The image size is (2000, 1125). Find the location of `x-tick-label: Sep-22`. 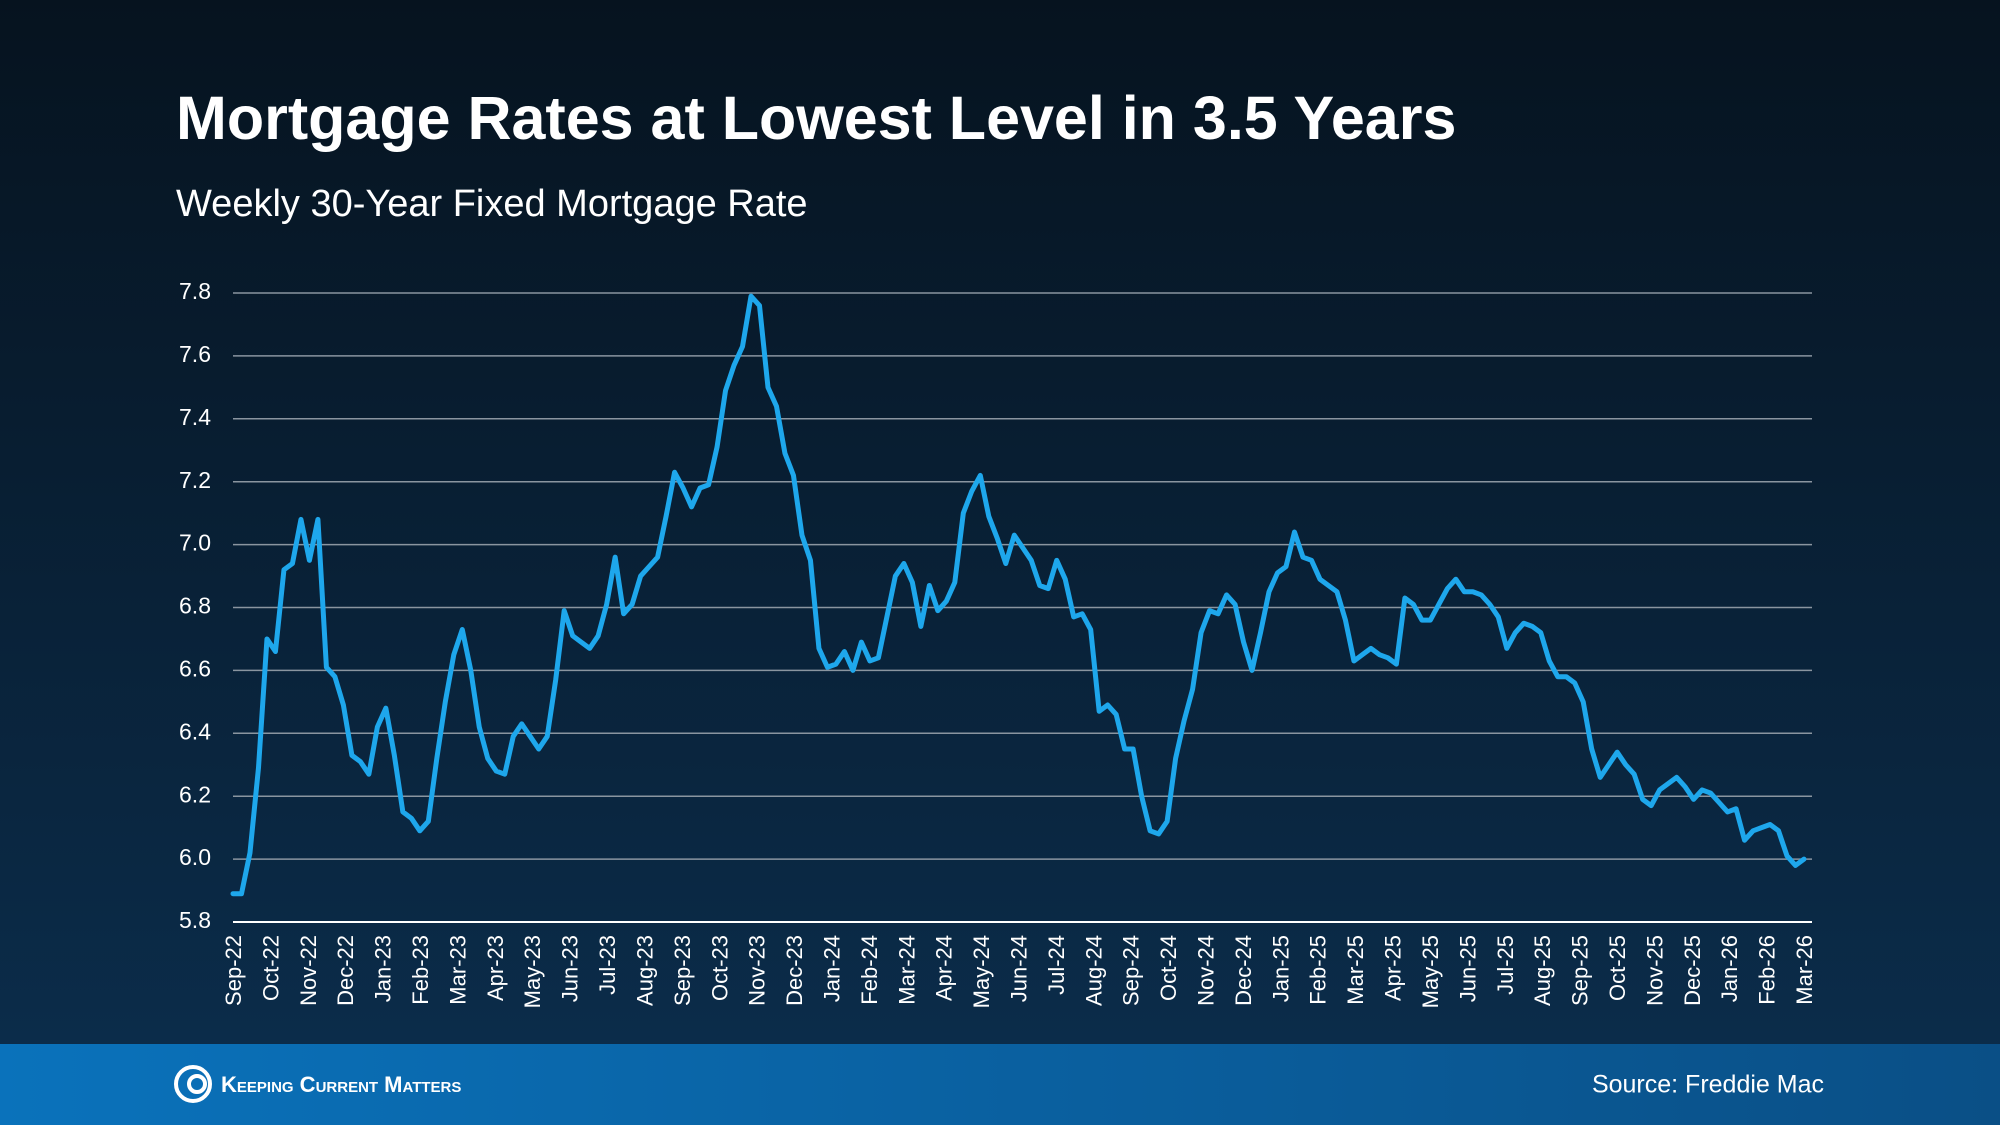

x-tick-label: Sep-22 is located at coordinates (233, 970).